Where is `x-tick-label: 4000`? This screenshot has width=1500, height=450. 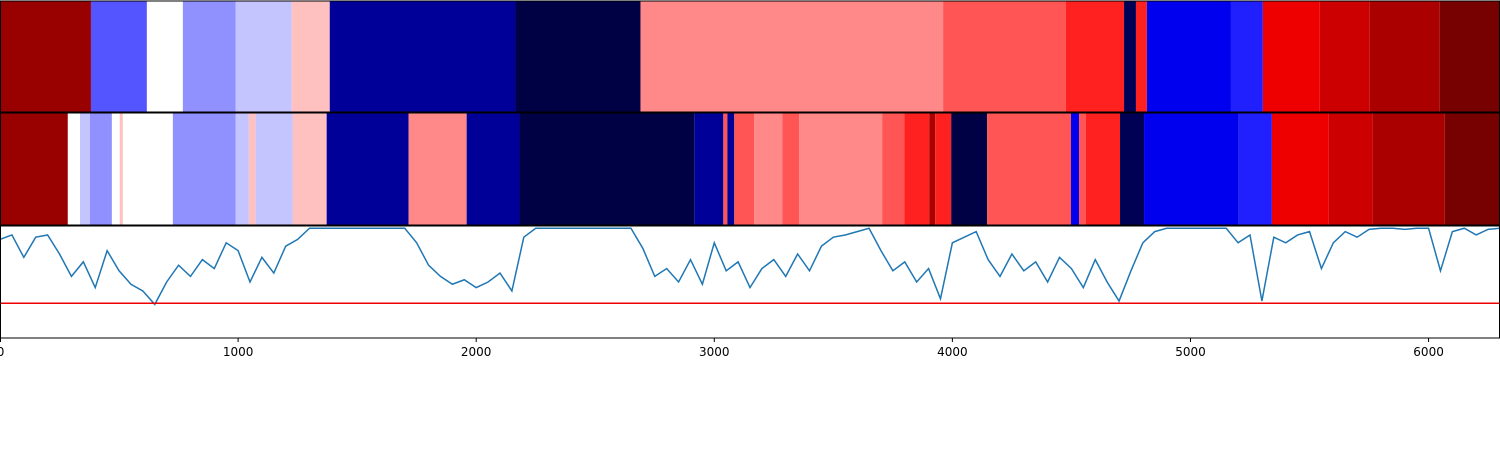
x-tick-label: 4000 is located at coordinates (952, 352).